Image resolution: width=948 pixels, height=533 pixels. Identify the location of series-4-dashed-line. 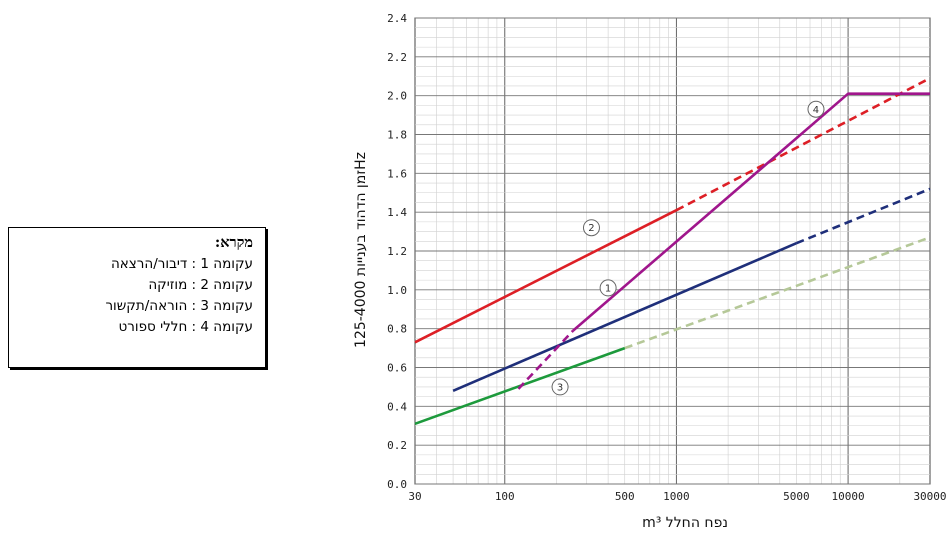
(546, 359).